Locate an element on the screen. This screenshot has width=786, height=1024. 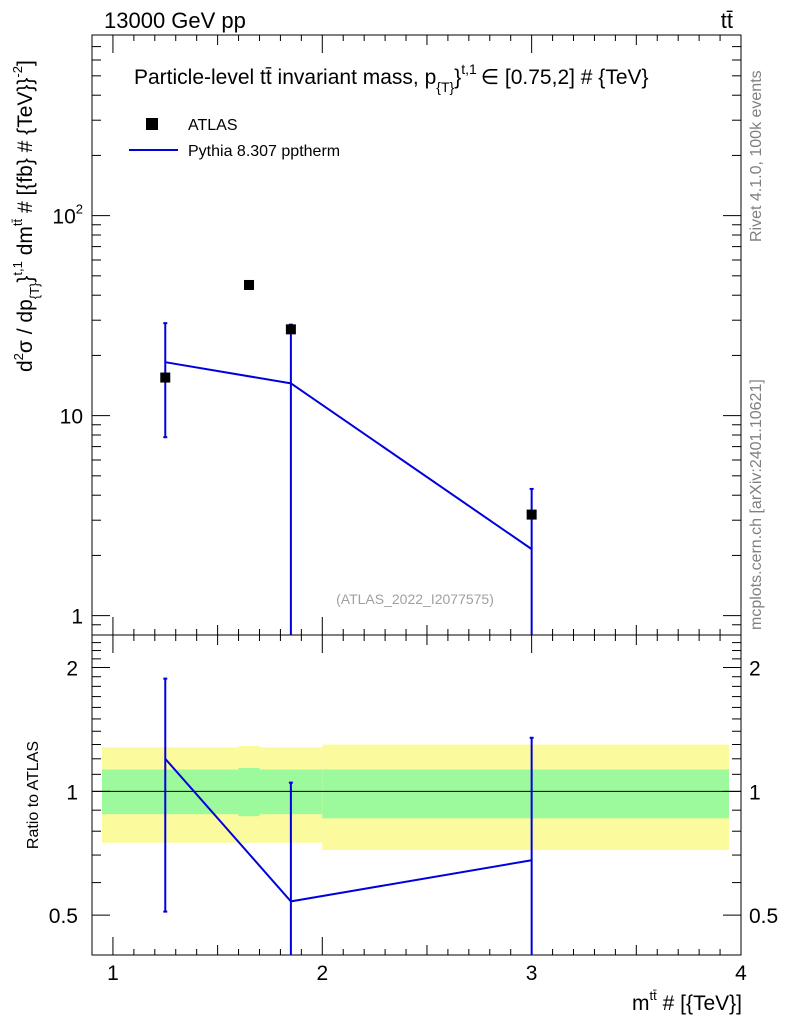
x-tick-label: 2 is located at coordinates (322, 973).